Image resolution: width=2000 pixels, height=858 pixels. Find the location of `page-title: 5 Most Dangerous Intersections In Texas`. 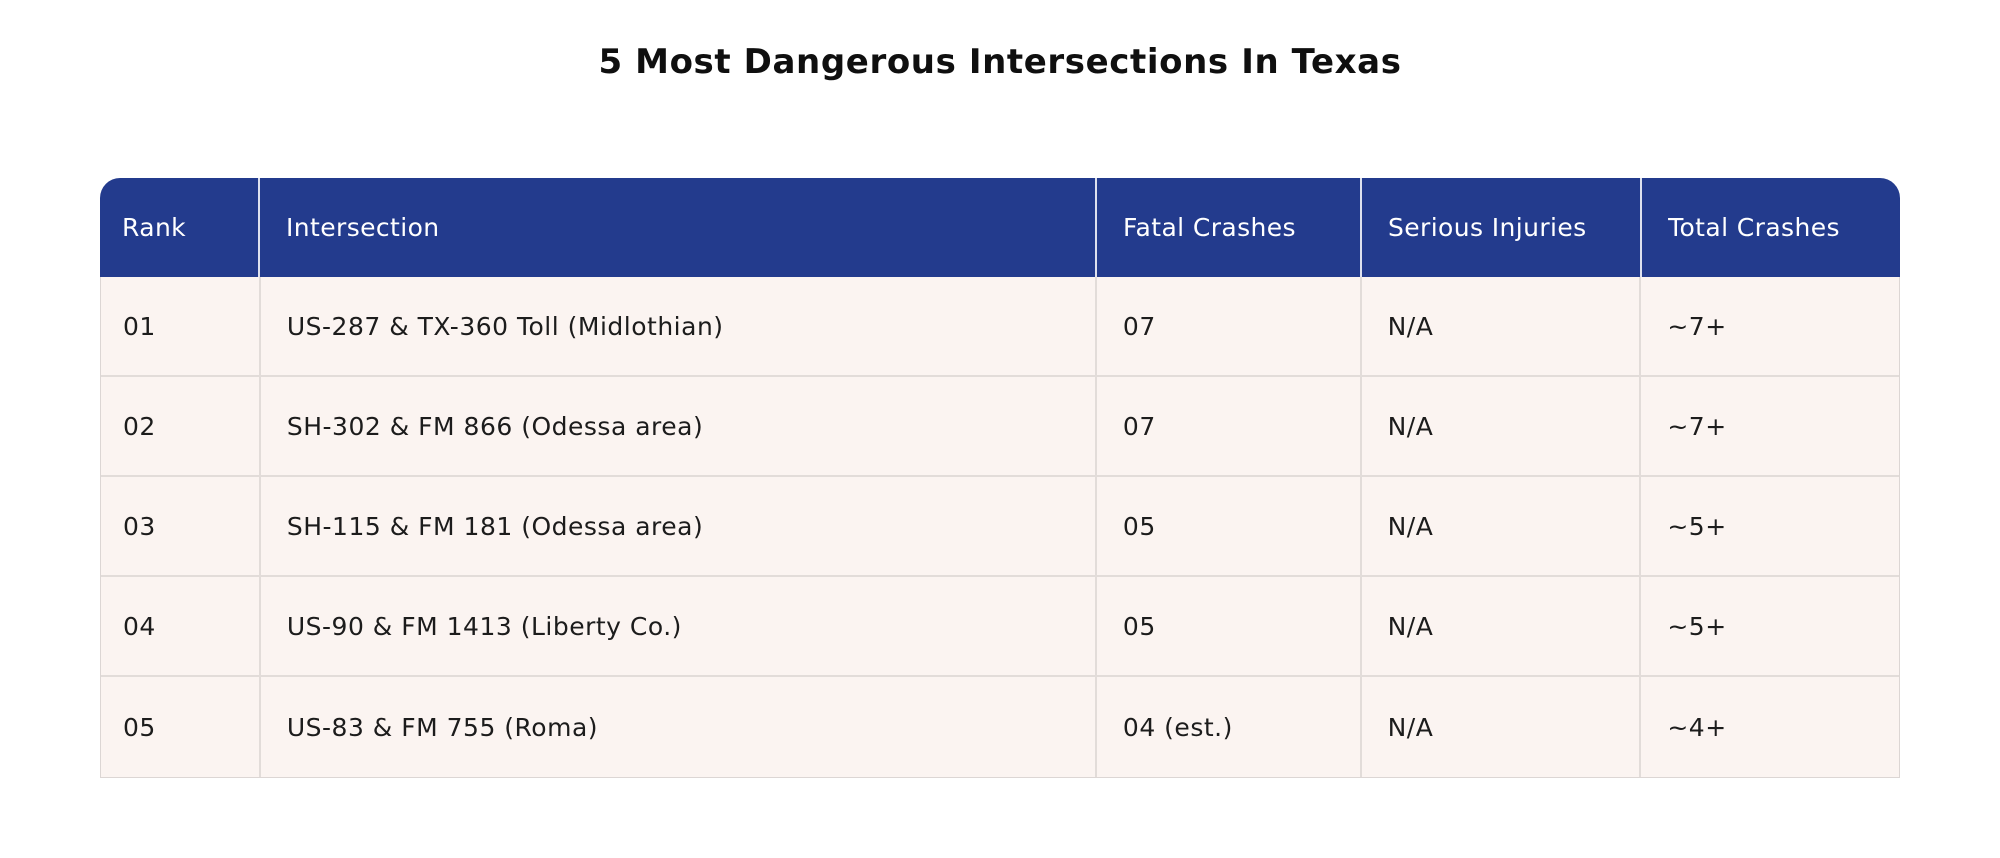

page-title: 5 Most Dangerous Intersections In Texas is located at coordinates (1000, 62).